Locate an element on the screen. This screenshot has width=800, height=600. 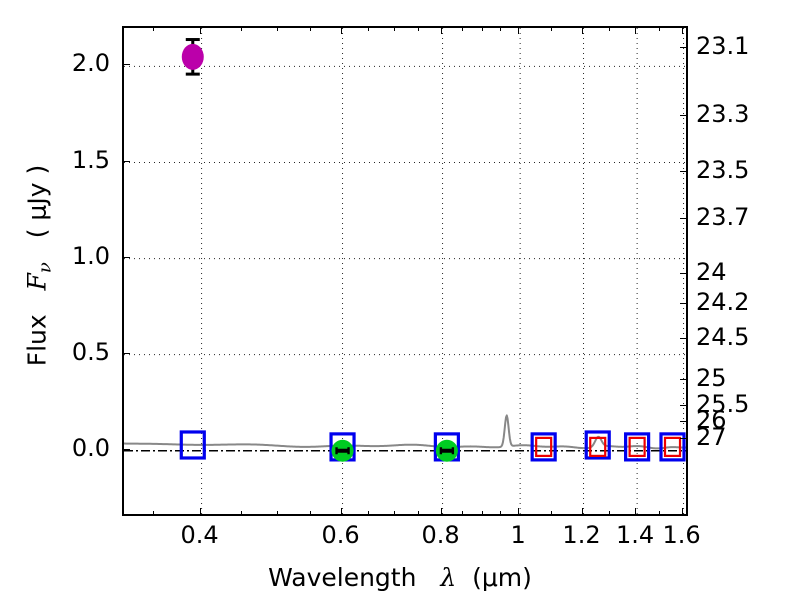
y-right-tick-label-23.1: 23.1 is located at coordinates (723, 46).